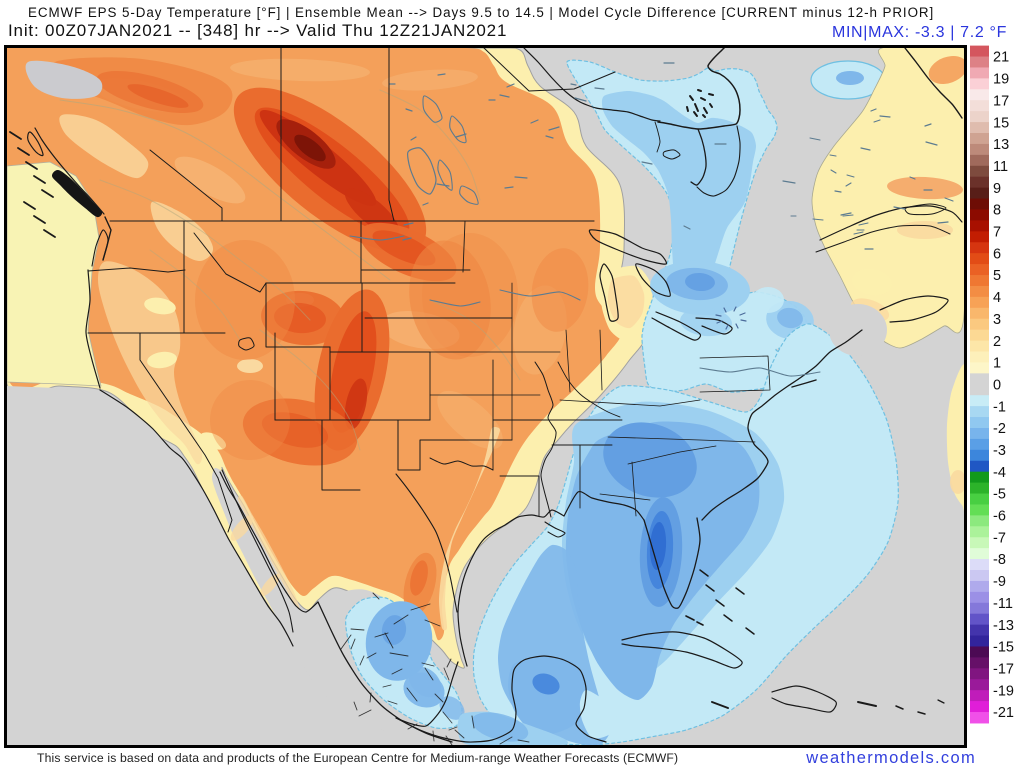 Image resolution: width=1024 pixels, height=768 pixels. Describe the element at coordinates (997, 211) in the screenshot. I see `svg-text: 8` at that location.